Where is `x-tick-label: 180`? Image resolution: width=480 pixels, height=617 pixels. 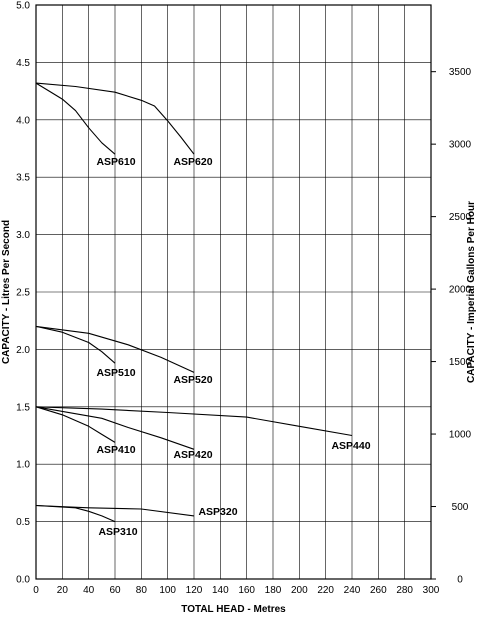
x-tick-label: 180 is located at coordinates (273, 590).